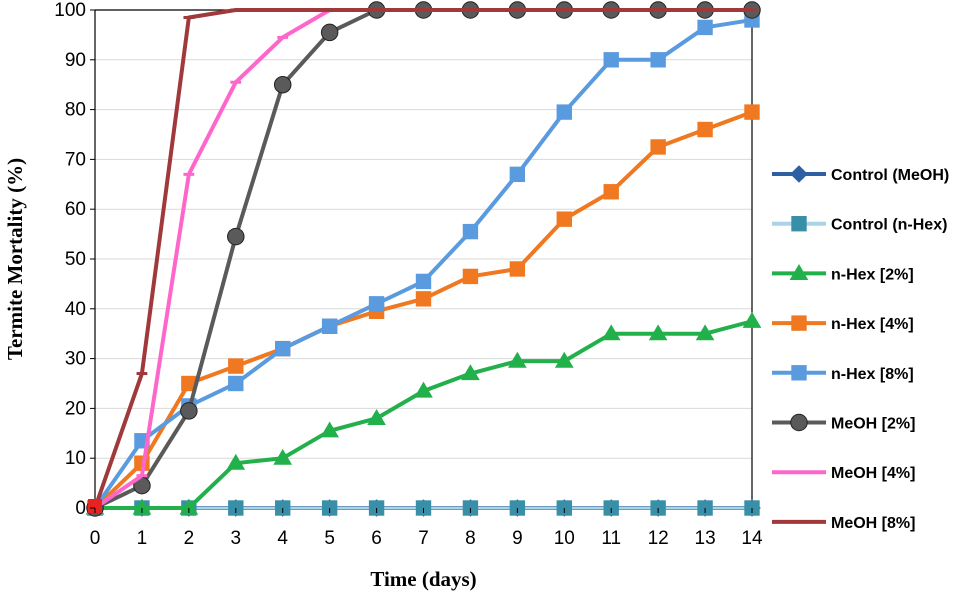 The width and height of the screenshot is (970, 595). I want to click on y-tick-label: 20, so click(75, 408).